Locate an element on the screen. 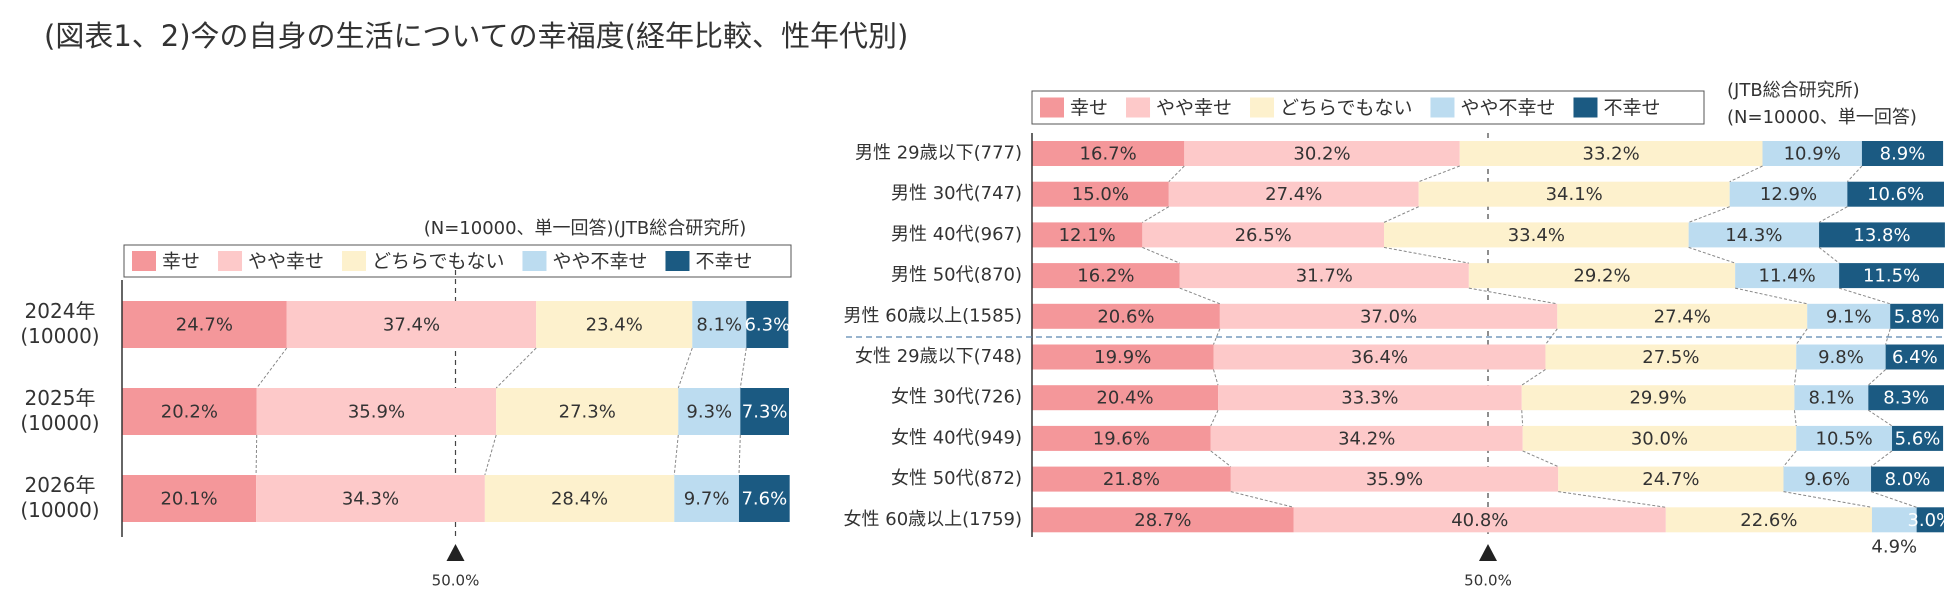 Image resolution: width=1950 pixels, height=600 pixels. value-label: 8.9% is located at coordinates (1903, 154).